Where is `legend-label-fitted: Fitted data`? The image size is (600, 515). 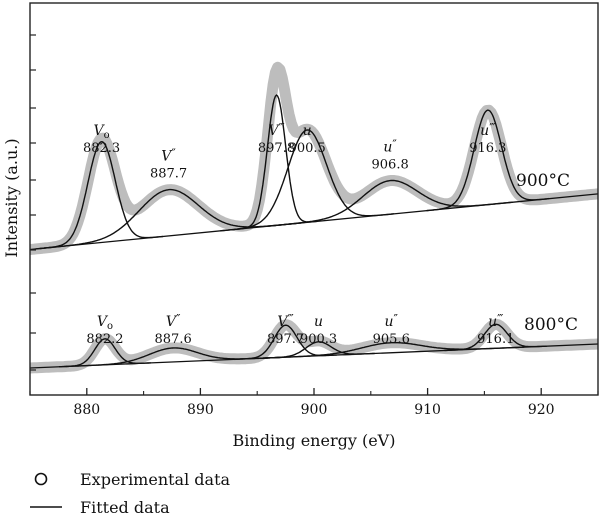
legend-label-fitted: Fitted data is located at coordinates (125, 506).